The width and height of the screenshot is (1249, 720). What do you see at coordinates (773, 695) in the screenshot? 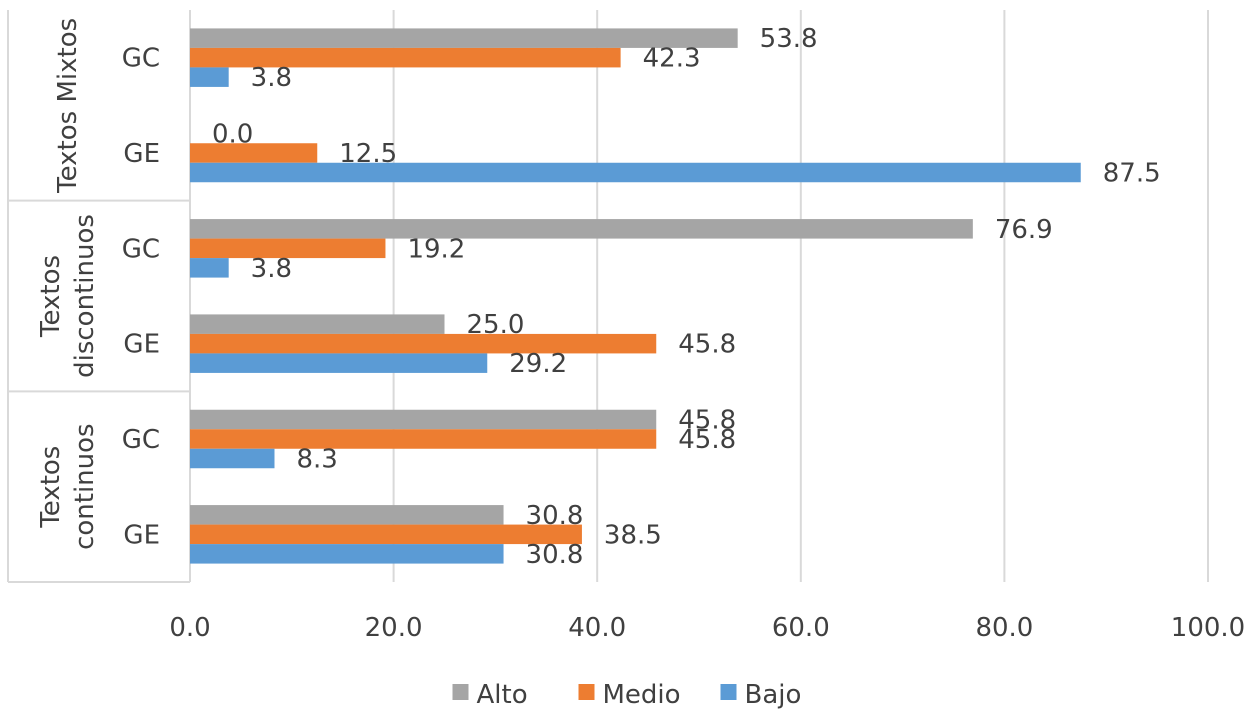
I see `legend-label-bajo: Bajo` at bounding box center [773, 695].